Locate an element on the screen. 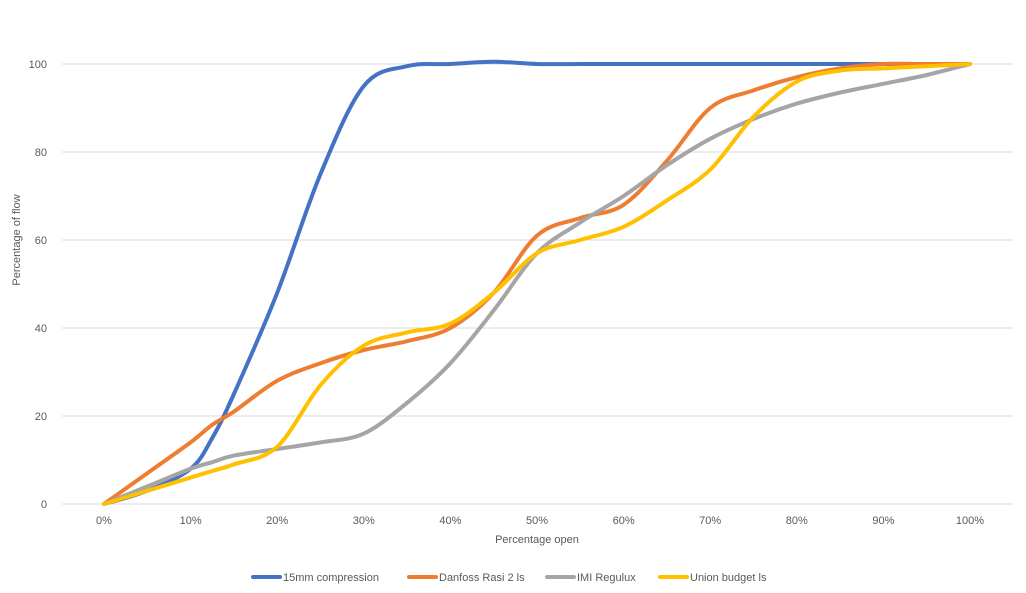 The image size is (1026, 593). x-tick-label: 0% is located at coordinates (104, 521).